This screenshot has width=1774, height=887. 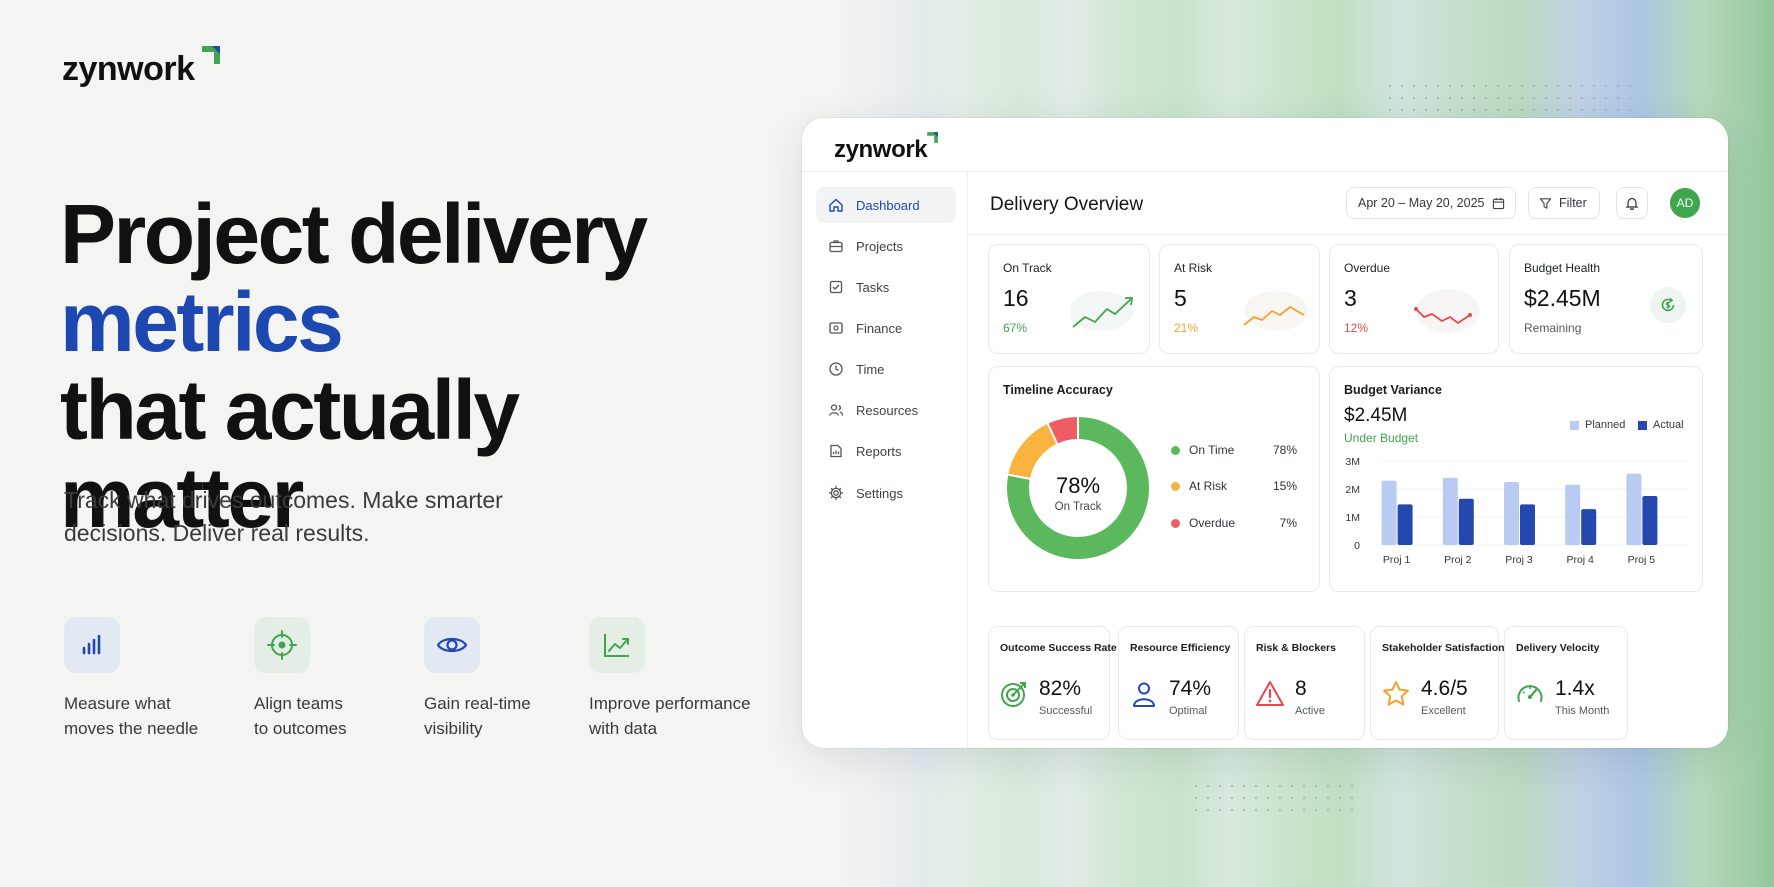 I want to click on metric-value: 8, so click(x=1301, y=688).